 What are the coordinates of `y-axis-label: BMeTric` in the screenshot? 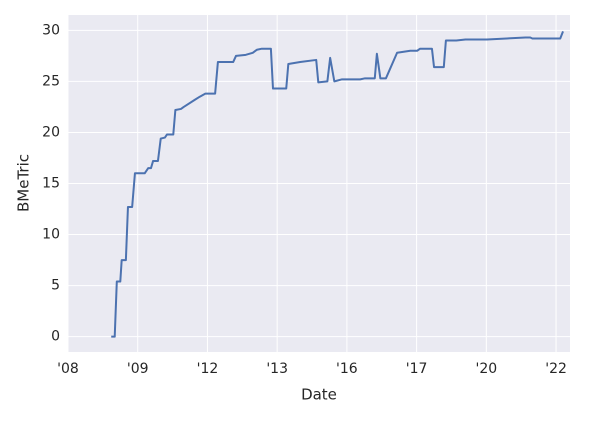 It's located at (24, 183).